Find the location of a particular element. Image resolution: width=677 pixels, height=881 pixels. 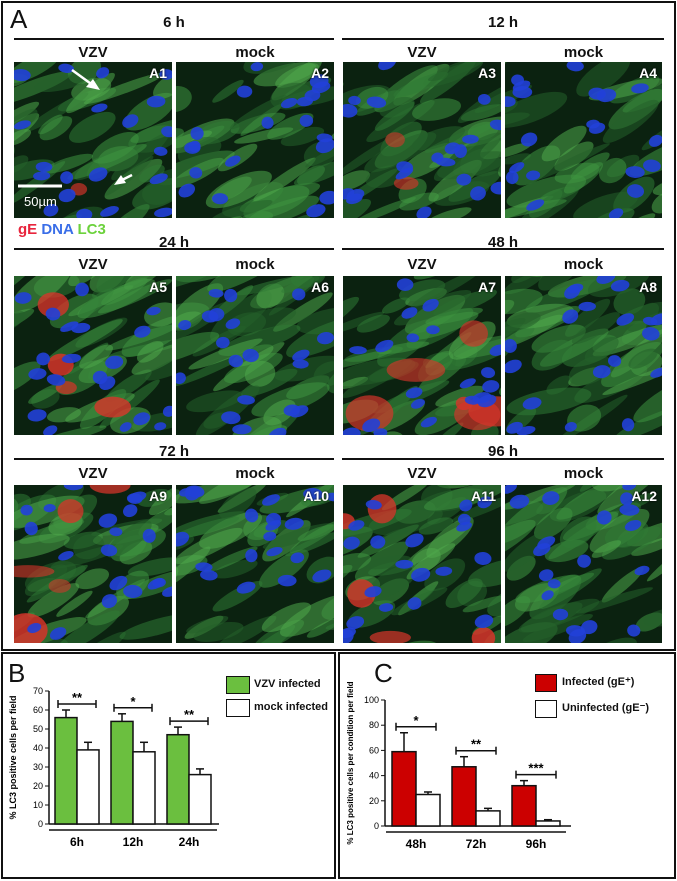

legend-label-vzv-infected: VZV infected is located at coordinates (287, 684).